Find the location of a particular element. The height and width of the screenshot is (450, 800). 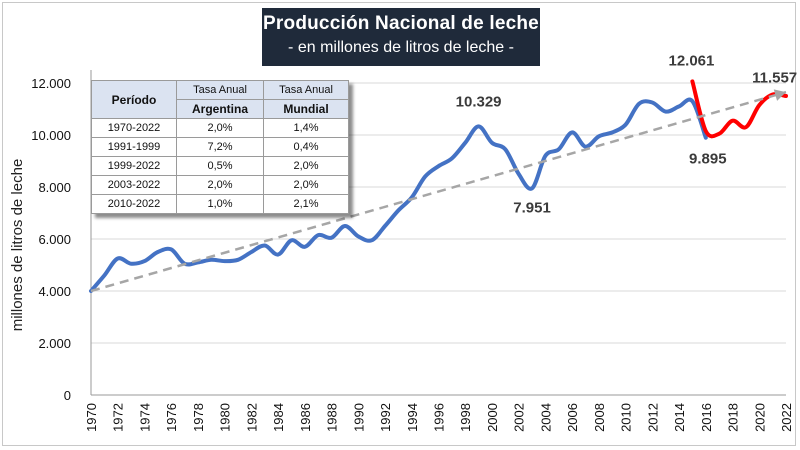

chart-subtitle: - en millones de litros de leche - is located at coordinates (401, 47).